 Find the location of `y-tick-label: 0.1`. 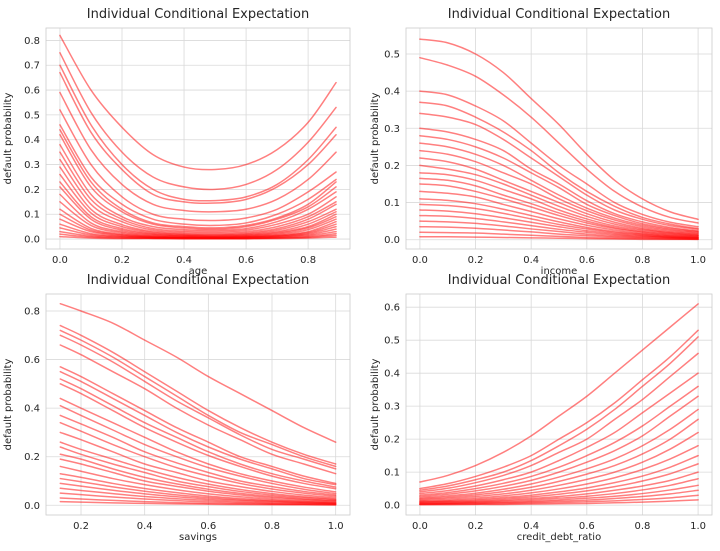

y-tick-label: 0.1 is located at coordinates (392, 203).